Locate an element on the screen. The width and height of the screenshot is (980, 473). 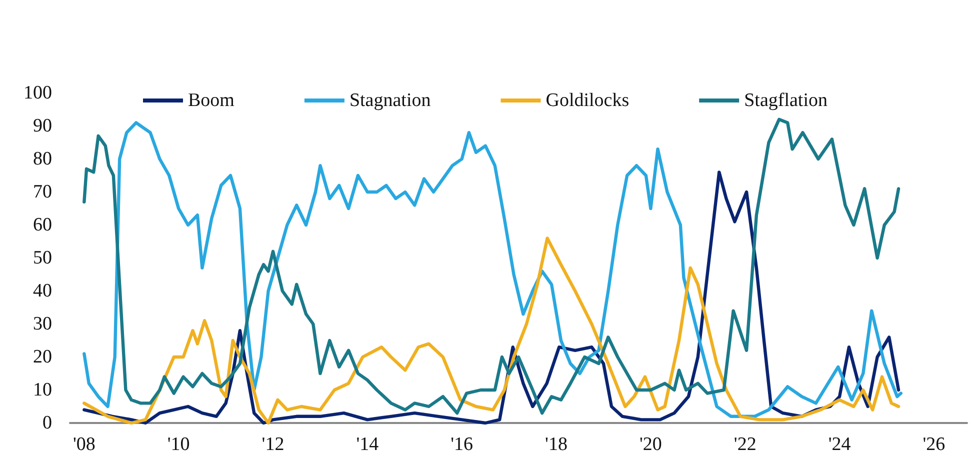
x-tick-label: '08 is located at coordinates (84, 444).